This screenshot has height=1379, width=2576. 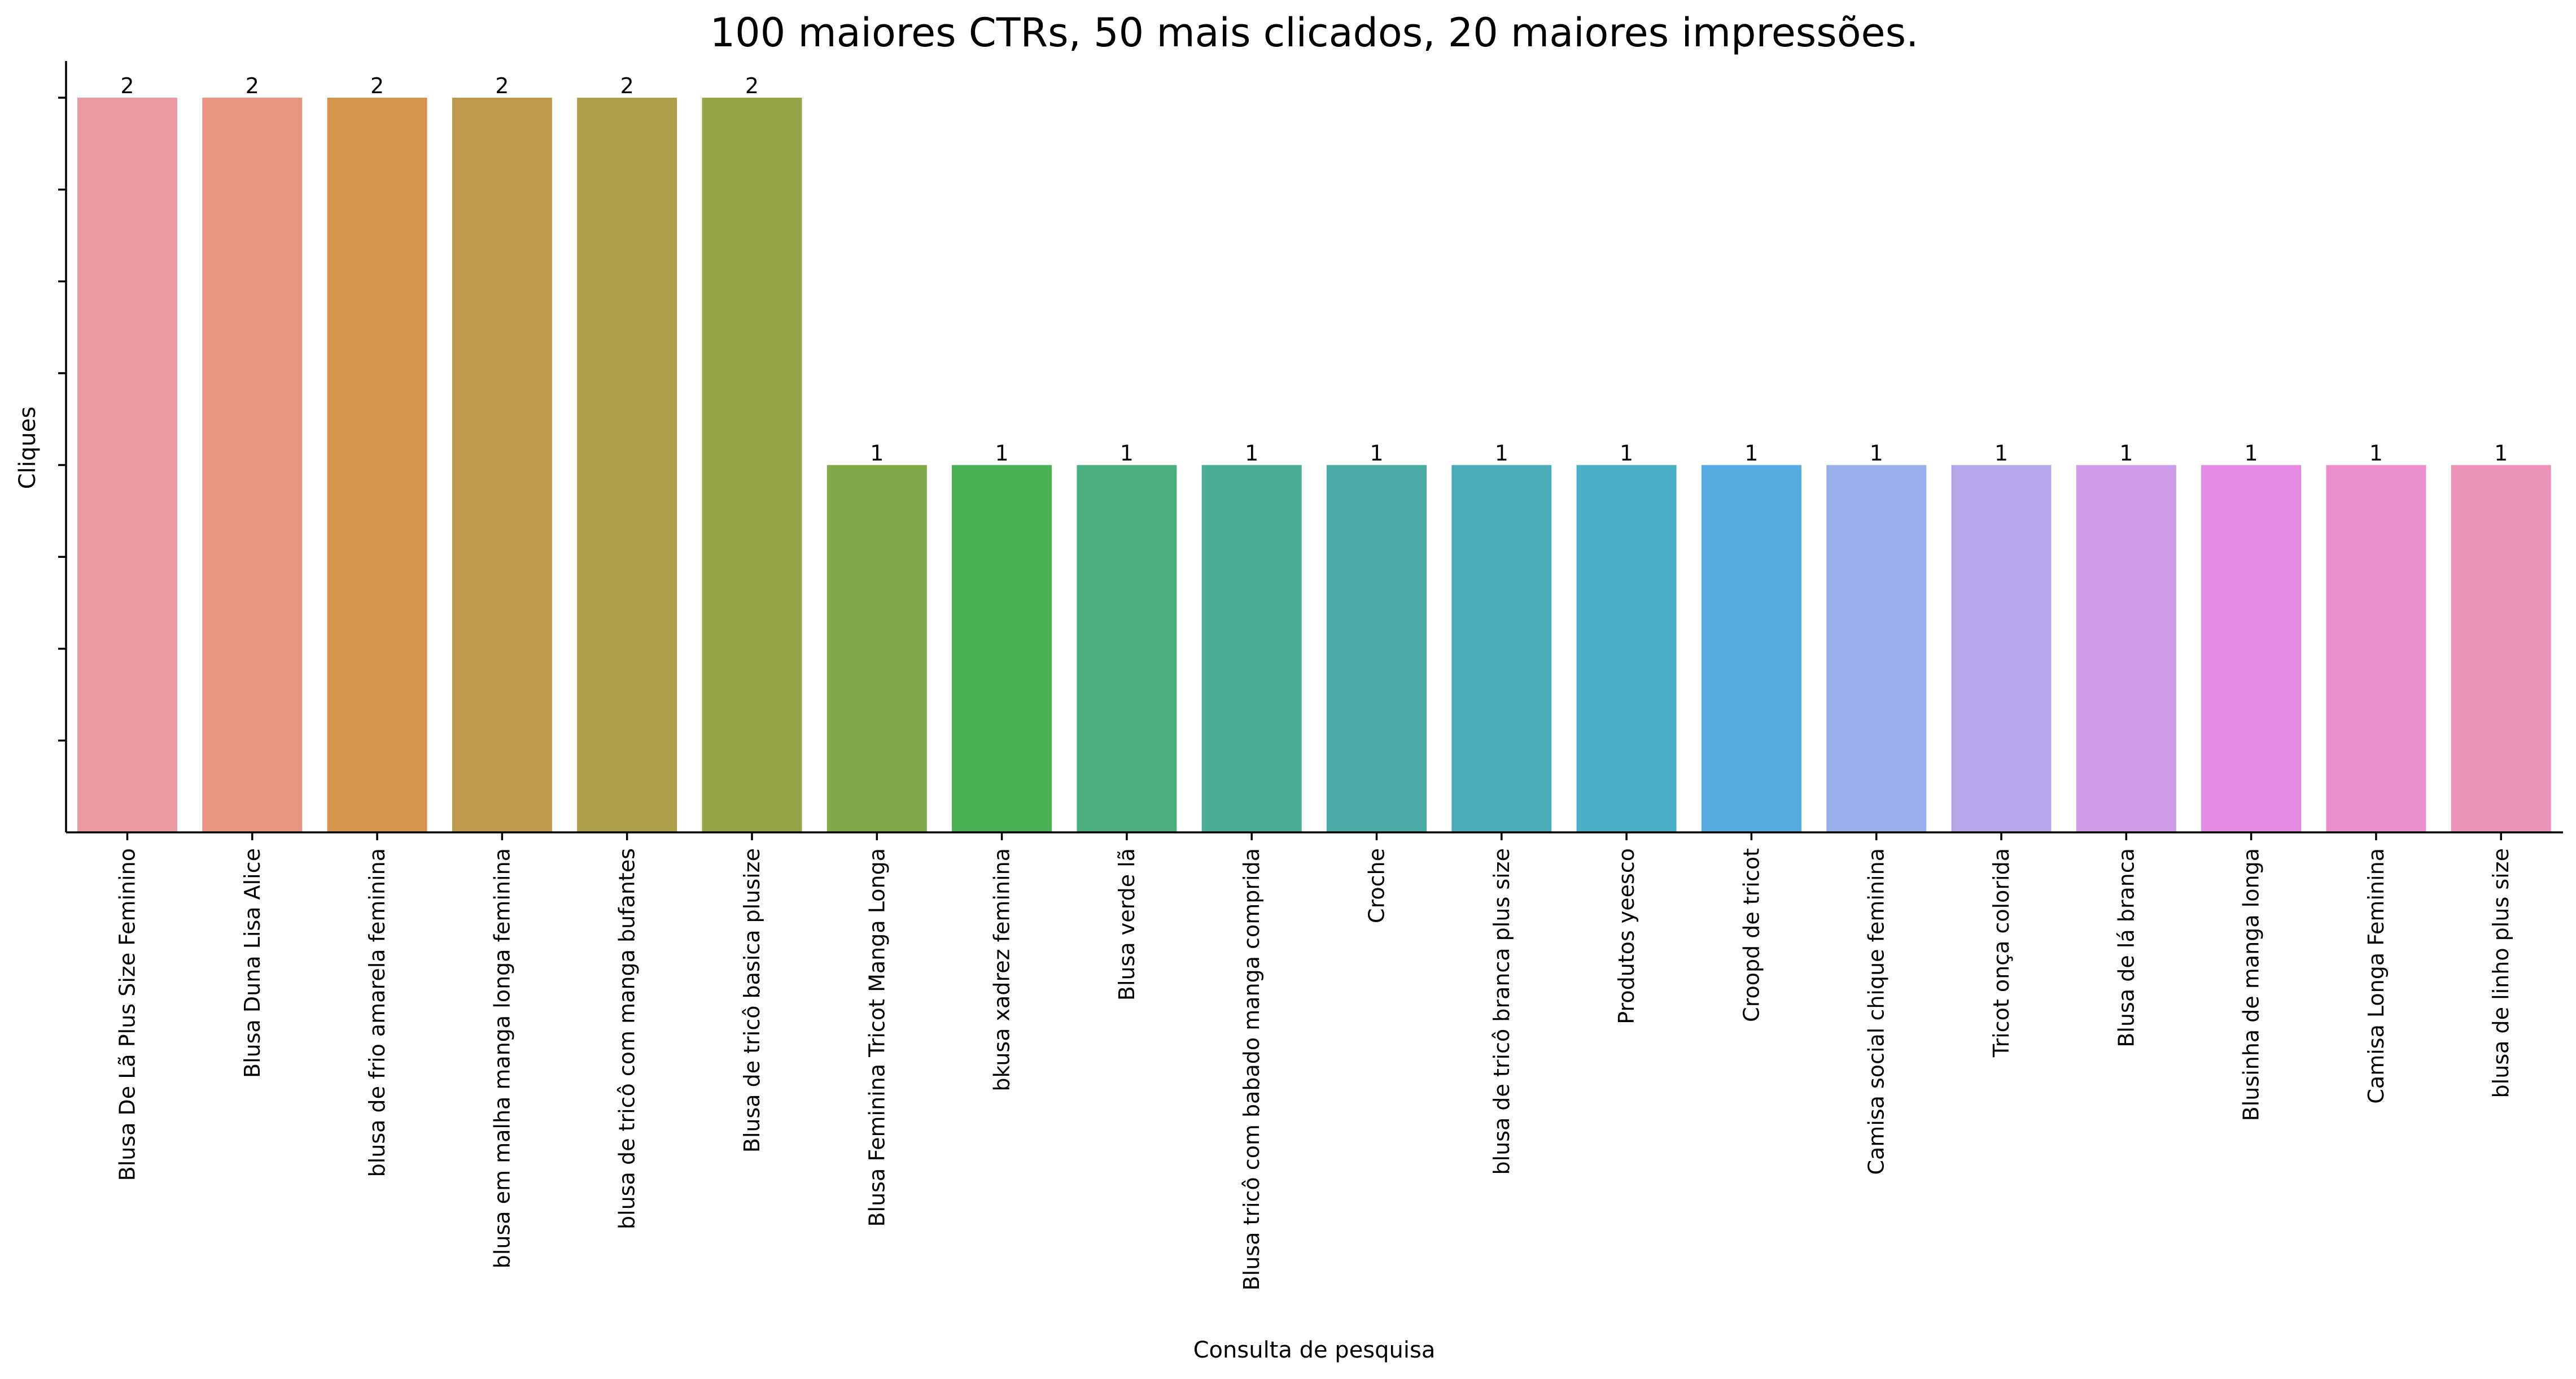 What do you see at coordinates (1002, 970) in the screenshot?
I see `x-tick-label-7: bkusa xadrez feminina` at bounding box center [1002, 970].